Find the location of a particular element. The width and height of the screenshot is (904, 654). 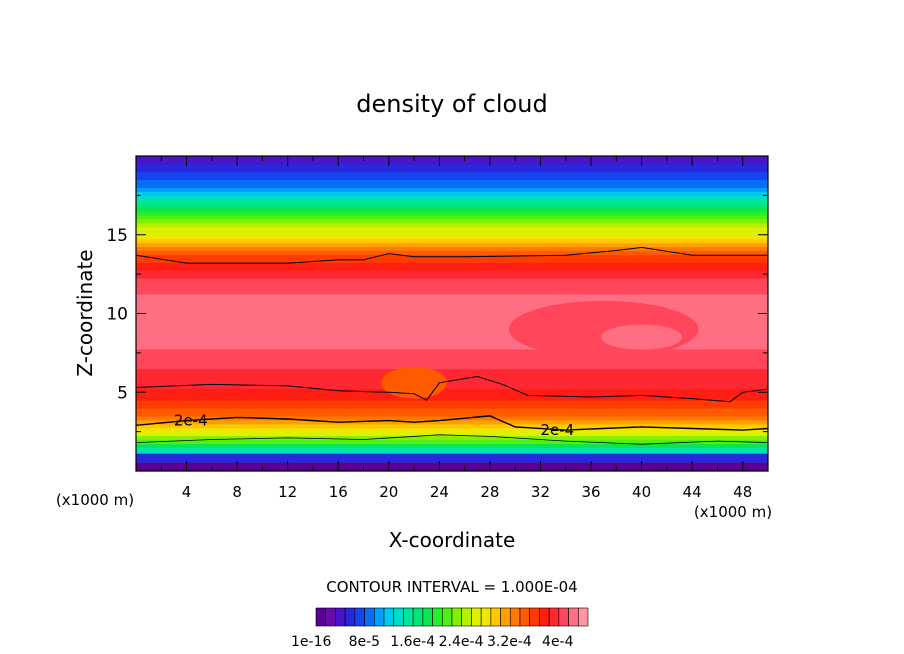

x-tick-label: 44 is located at coordinates (692, 492).